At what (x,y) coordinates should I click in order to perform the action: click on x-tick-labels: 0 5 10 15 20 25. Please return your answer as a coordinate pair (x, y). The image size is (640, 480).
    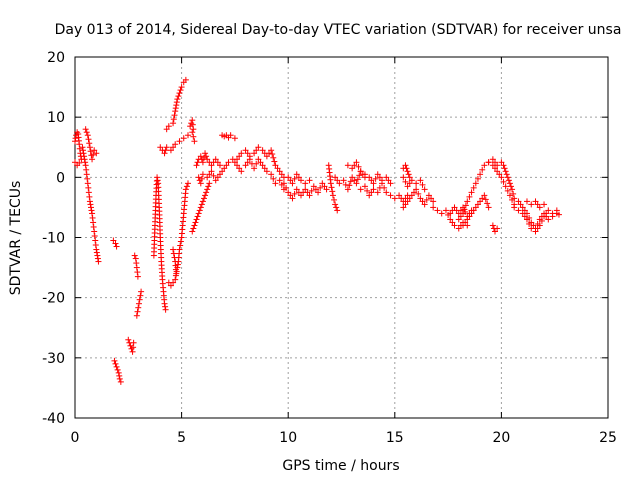
    Looking at the image, I should click on (344, 438).